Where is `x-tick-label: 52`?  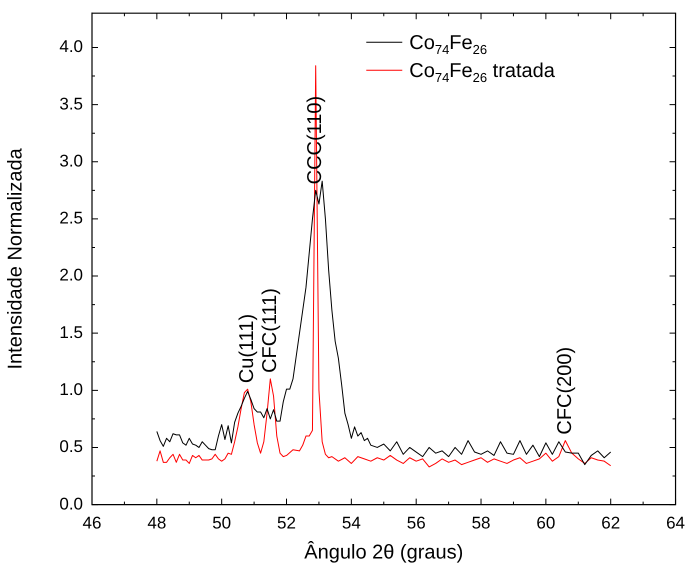 x-tick-label: 52 is located at coordinates (286, 522).